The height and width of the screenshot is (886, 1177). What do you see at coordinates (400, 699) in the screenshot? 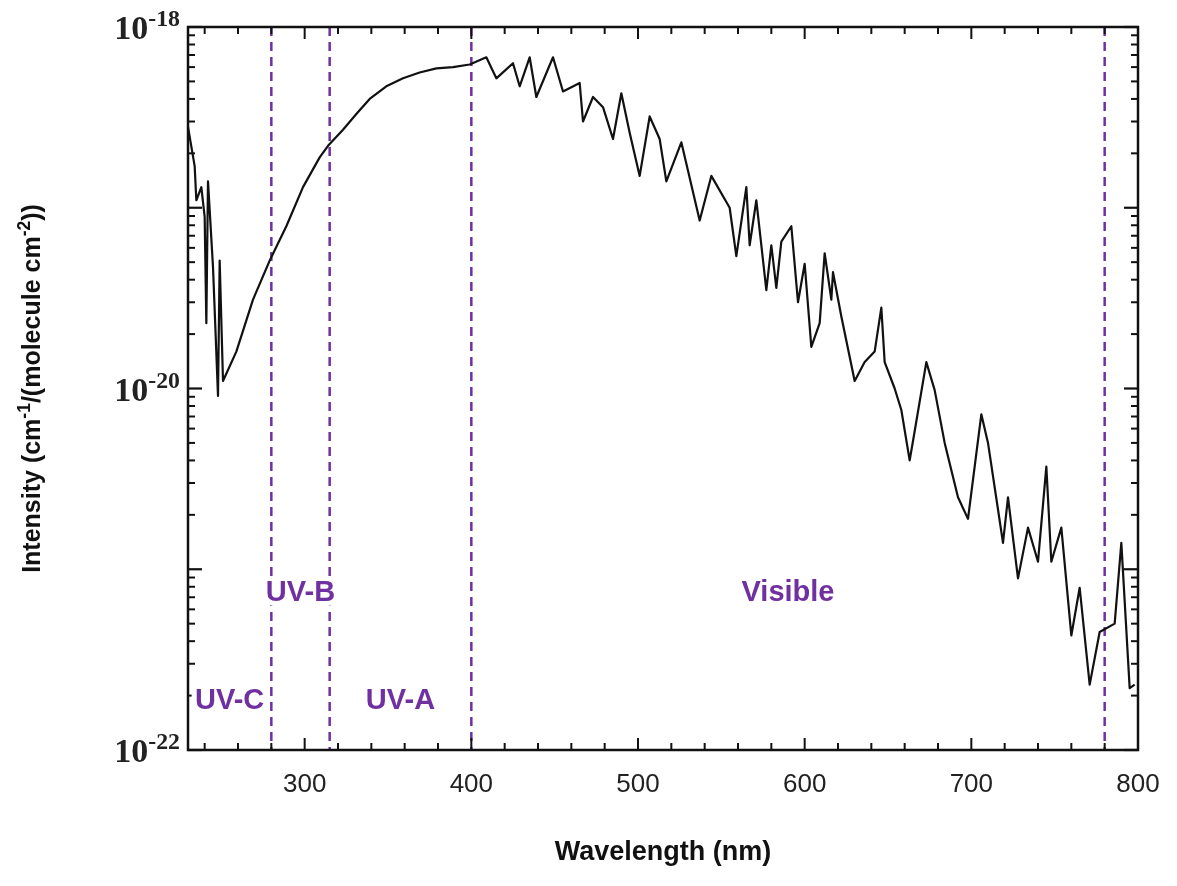
I see `annotation: UV-A` at bounding box center [400, 699].